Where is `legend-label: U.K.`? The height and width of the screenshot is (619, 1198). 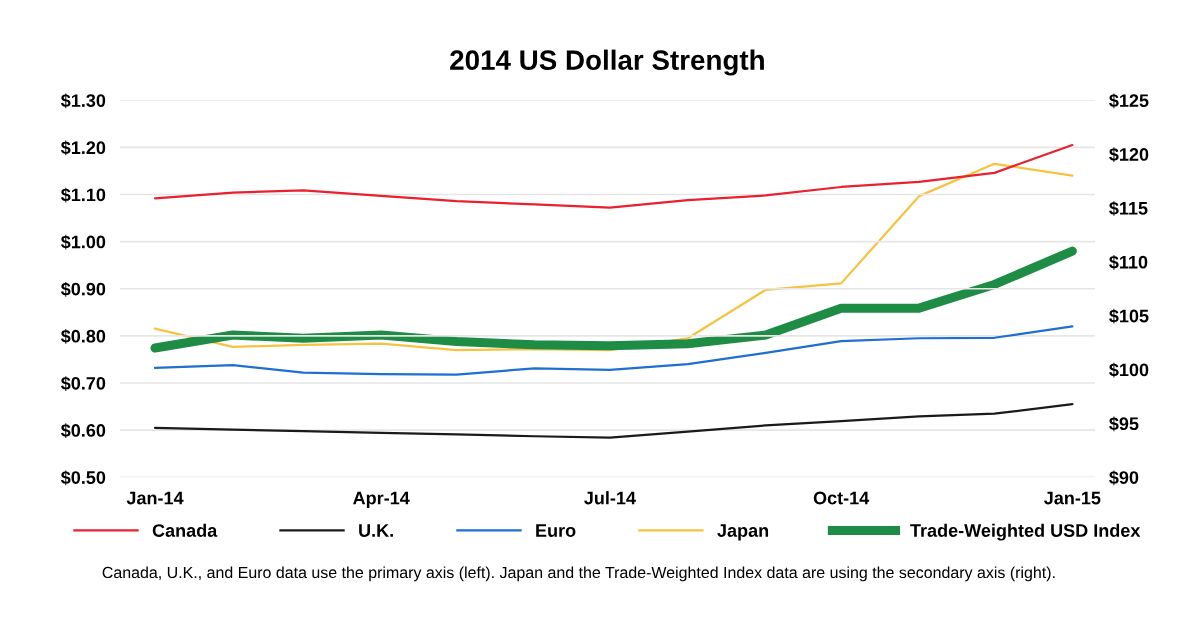
legend-label: U.K. is located at coordinates (376, 530).